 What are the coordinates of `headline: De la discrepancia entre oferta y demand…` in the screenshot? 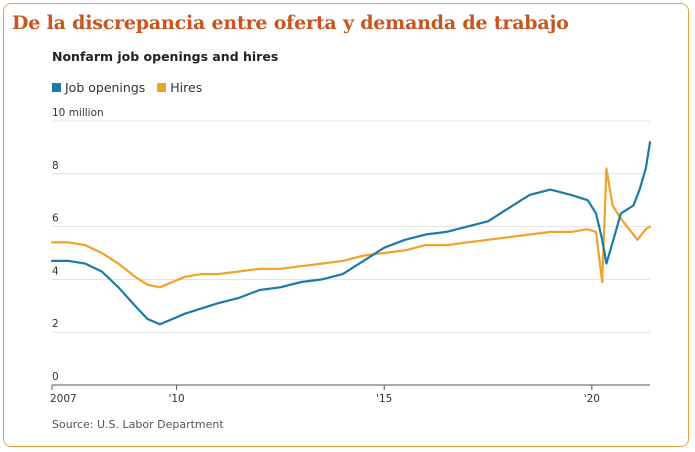 It's located at (290, 23).